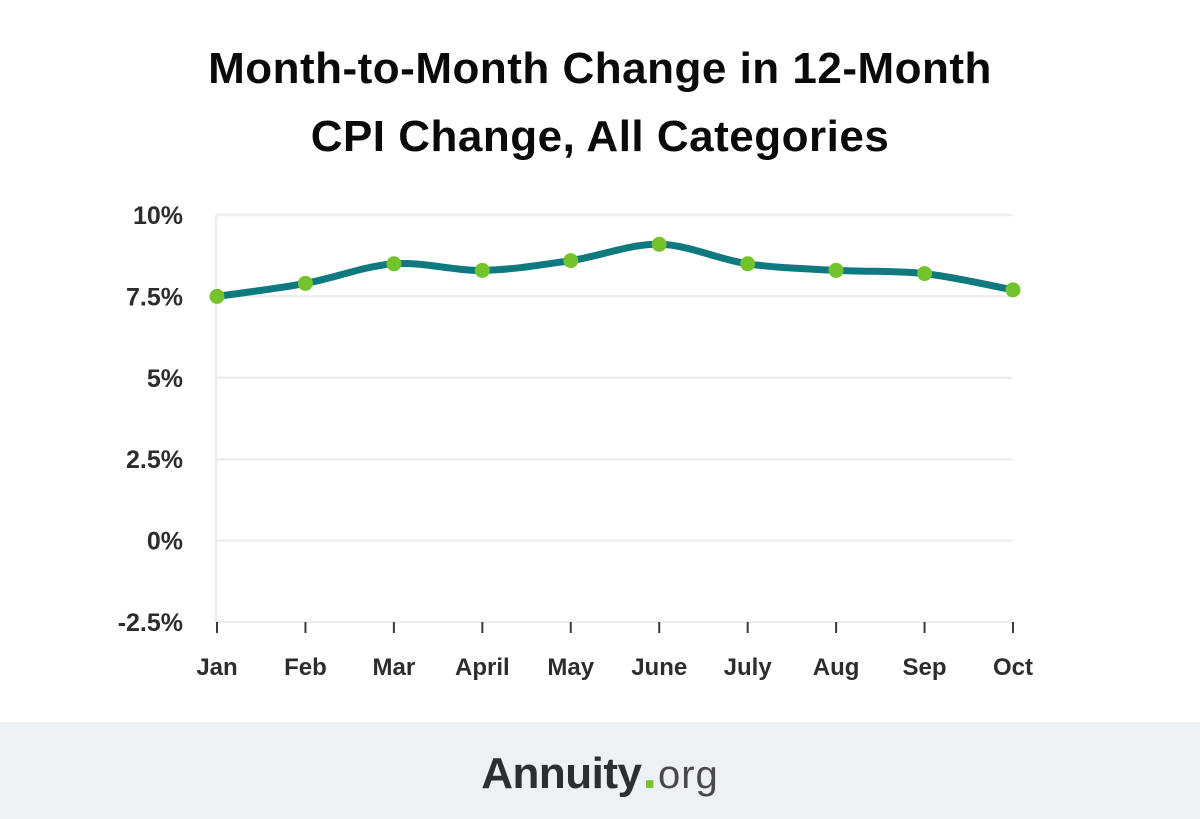 This screenshot has height=819, width=1200. What do you see at coordinates (1013, 667) in the screenshot?
I see `x-axis-label-oct: Oct` at bounding box center [1013, 667].